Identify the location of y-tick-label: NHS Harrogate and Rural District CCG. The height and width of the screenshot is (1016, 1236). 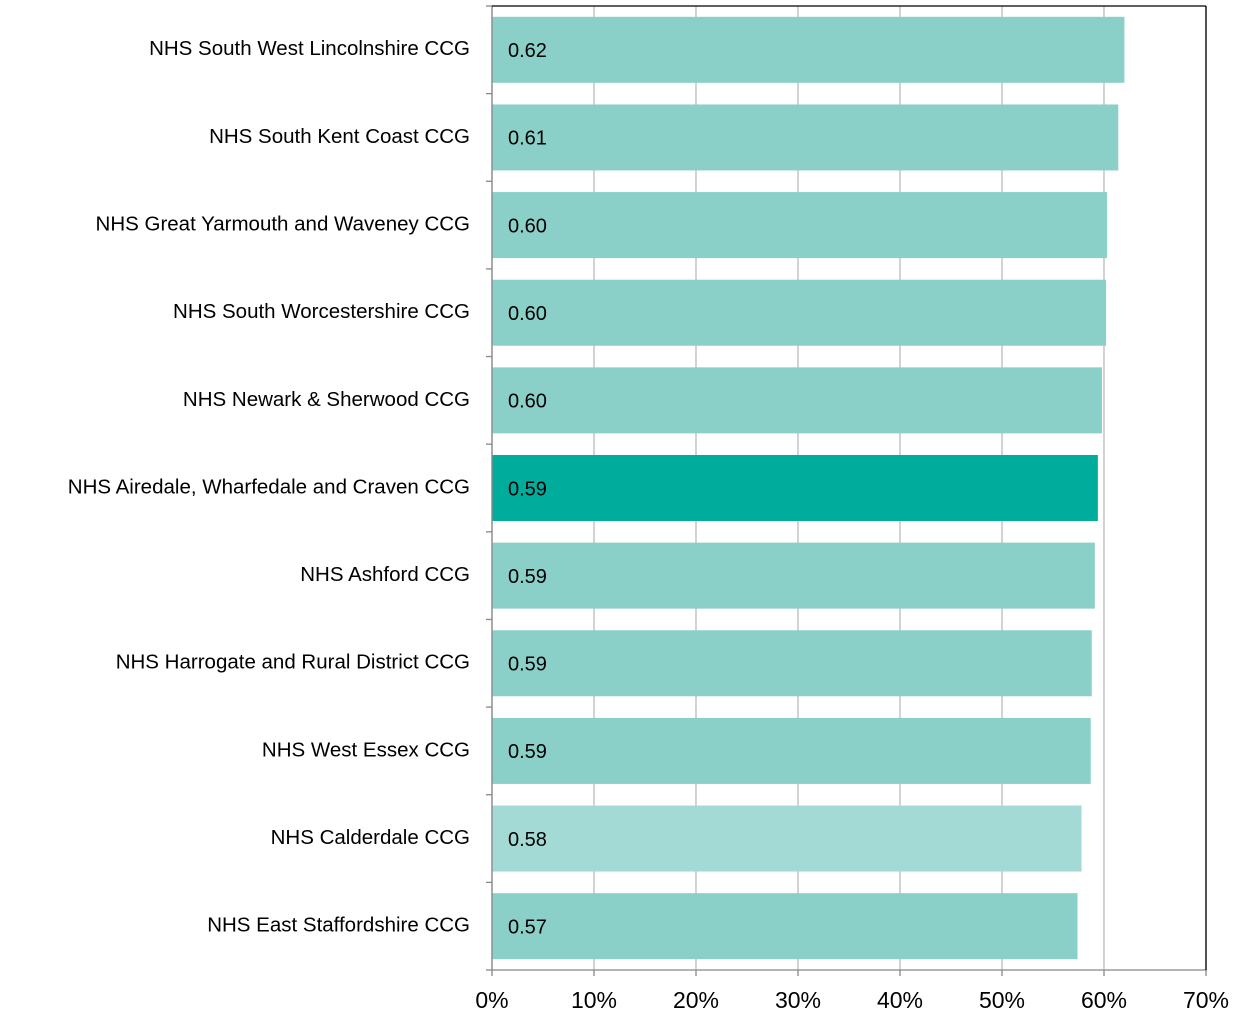
(293, 662).